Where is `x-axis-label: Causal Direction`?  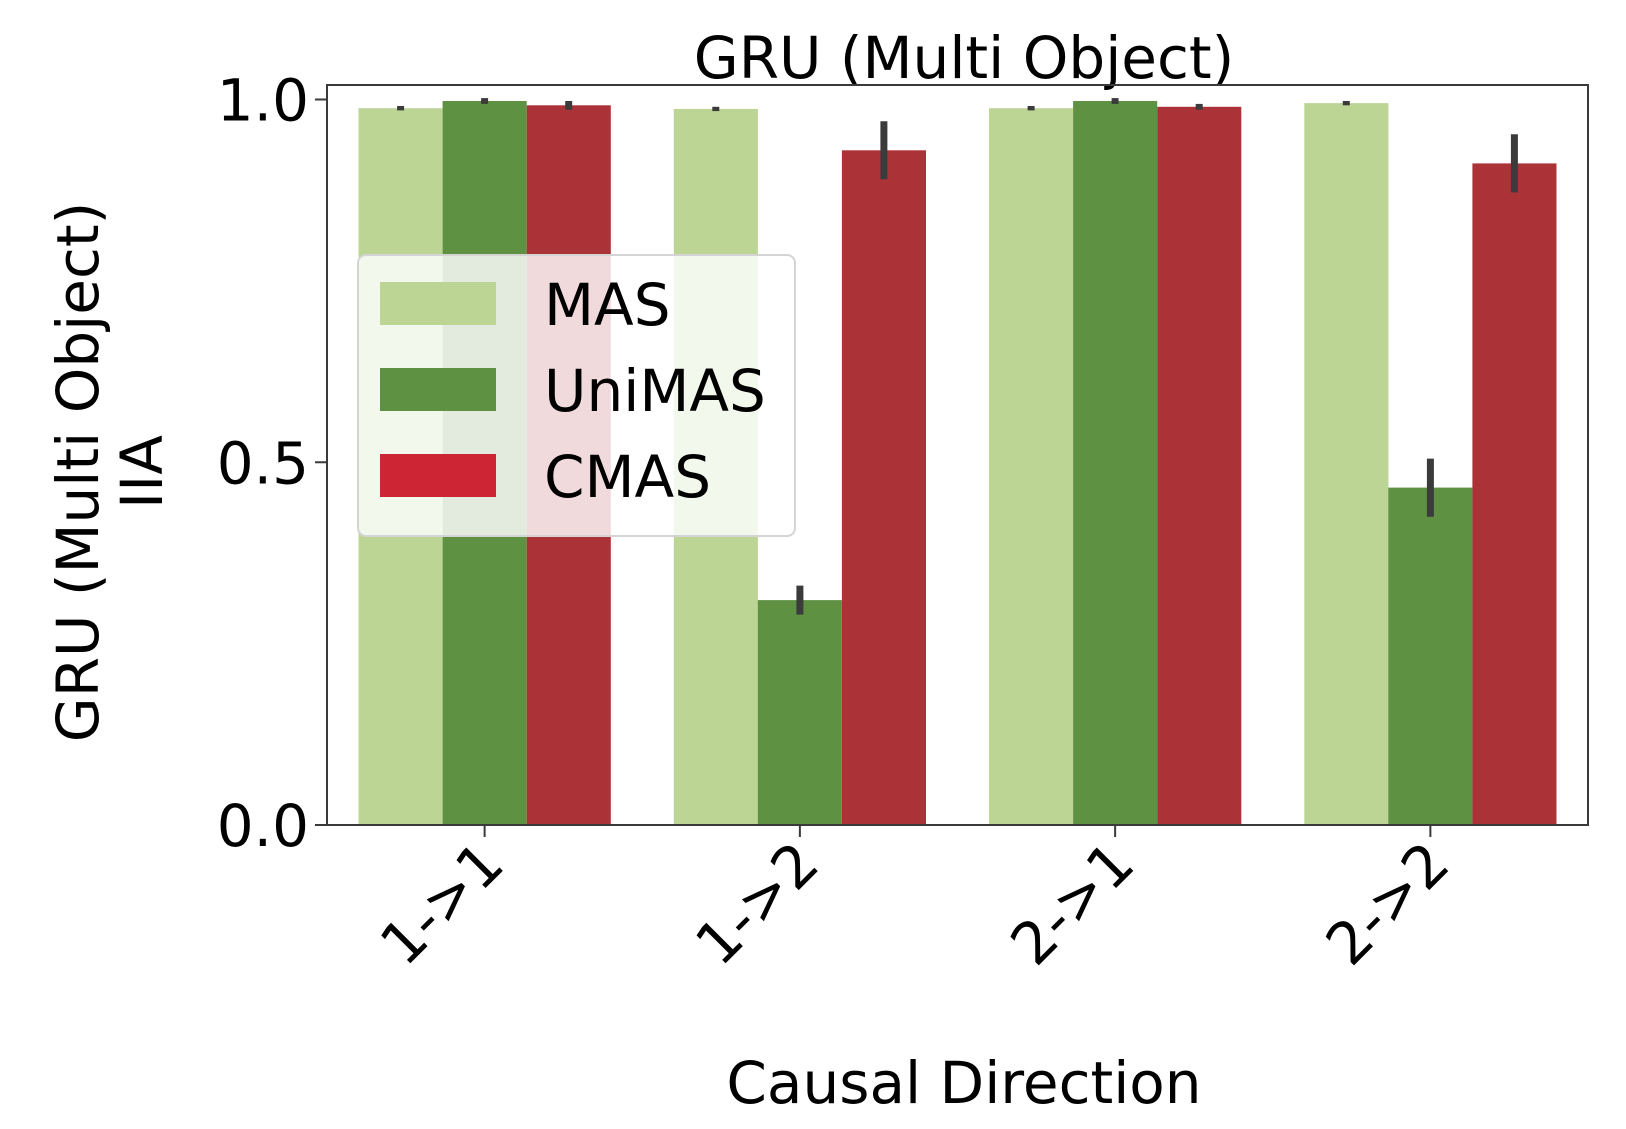 x-axis-label: Causal Direction is located at coordinates (963, 1083).